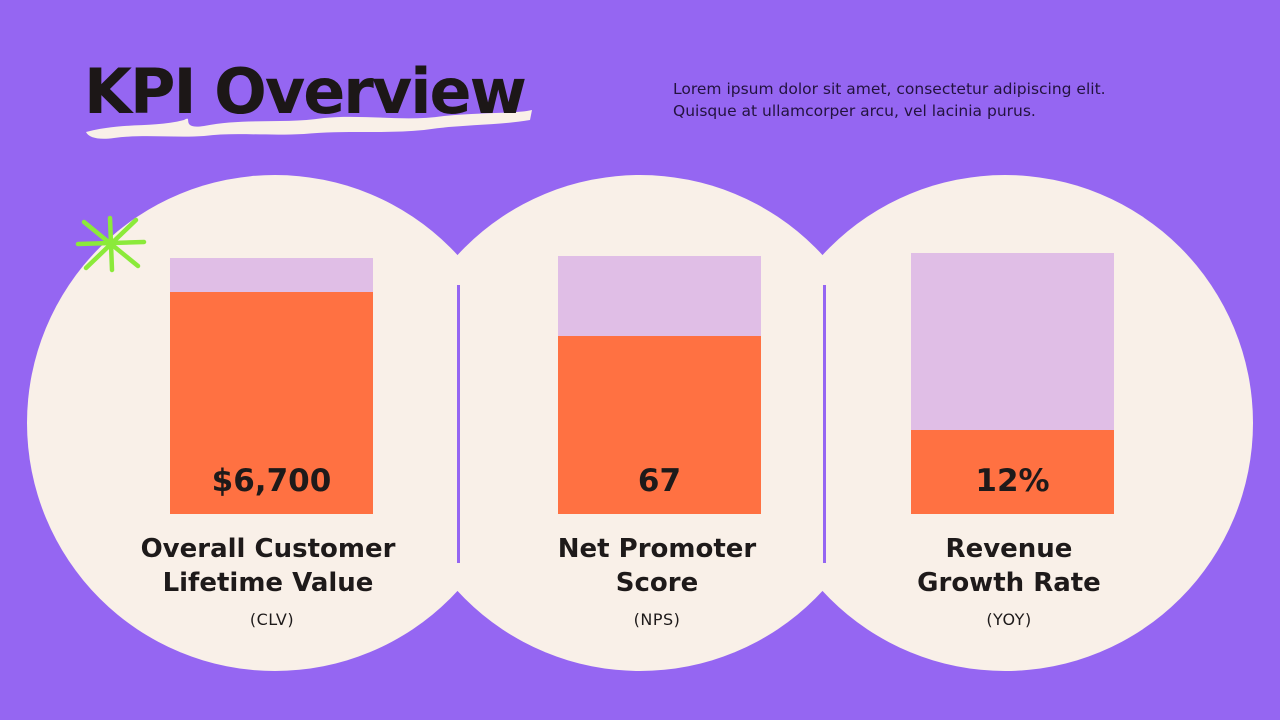 This screenshot has height=720, width=1280. Describe the element at coordinates (1012, 481) in the screenshot. I see `kpi-value: 12%` at that location.